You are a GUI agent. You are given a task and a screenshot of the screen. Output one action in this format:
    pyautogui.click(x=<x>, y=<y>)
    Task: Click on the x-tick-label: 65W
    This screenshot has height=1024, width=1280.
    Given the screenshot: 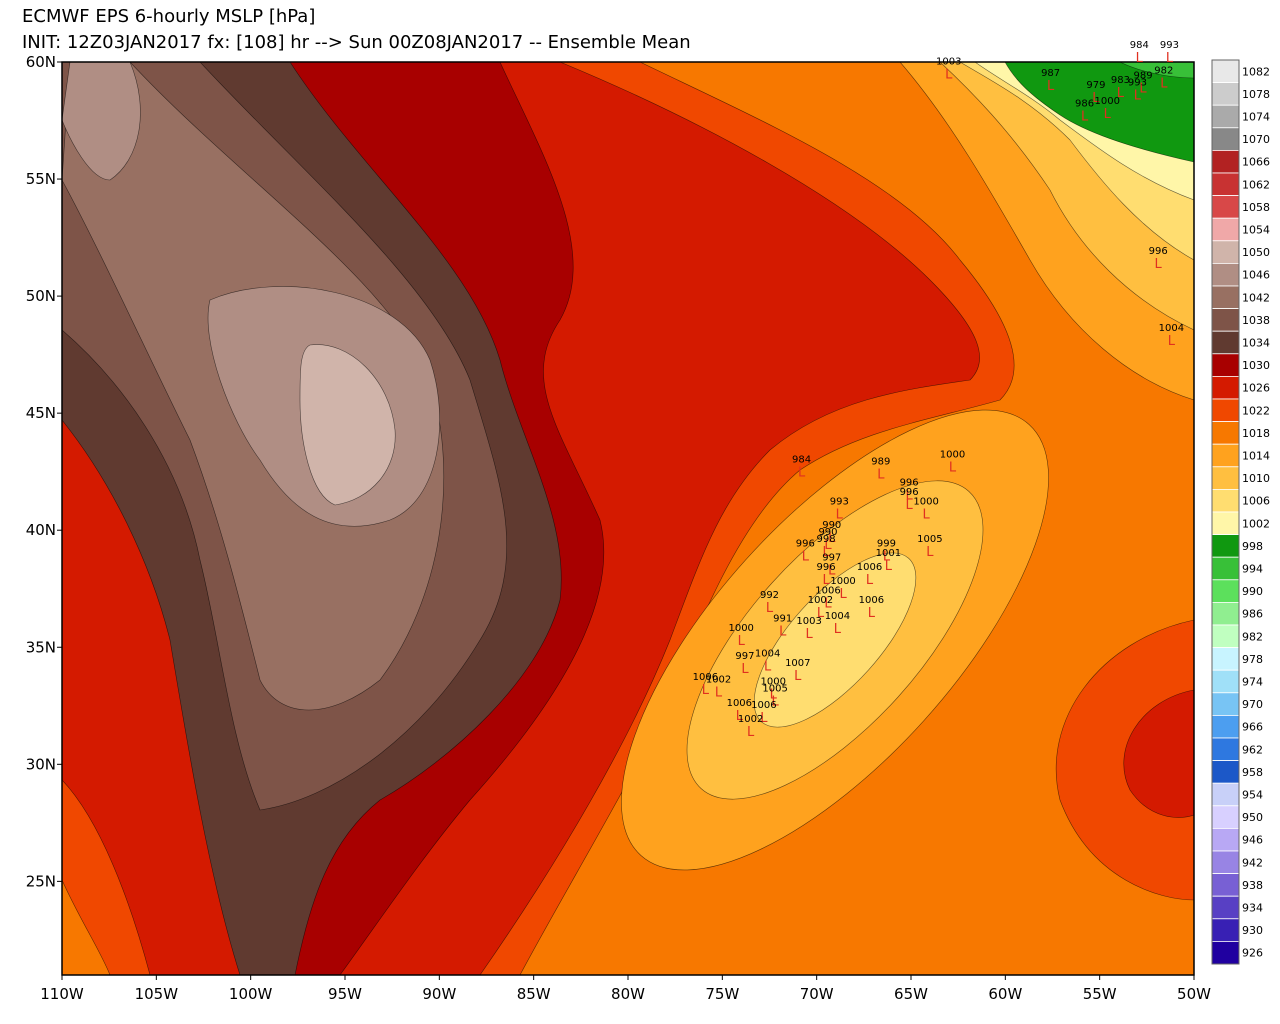 What is the action you would take?
    pyautogui.click(x=911, y=994)
    